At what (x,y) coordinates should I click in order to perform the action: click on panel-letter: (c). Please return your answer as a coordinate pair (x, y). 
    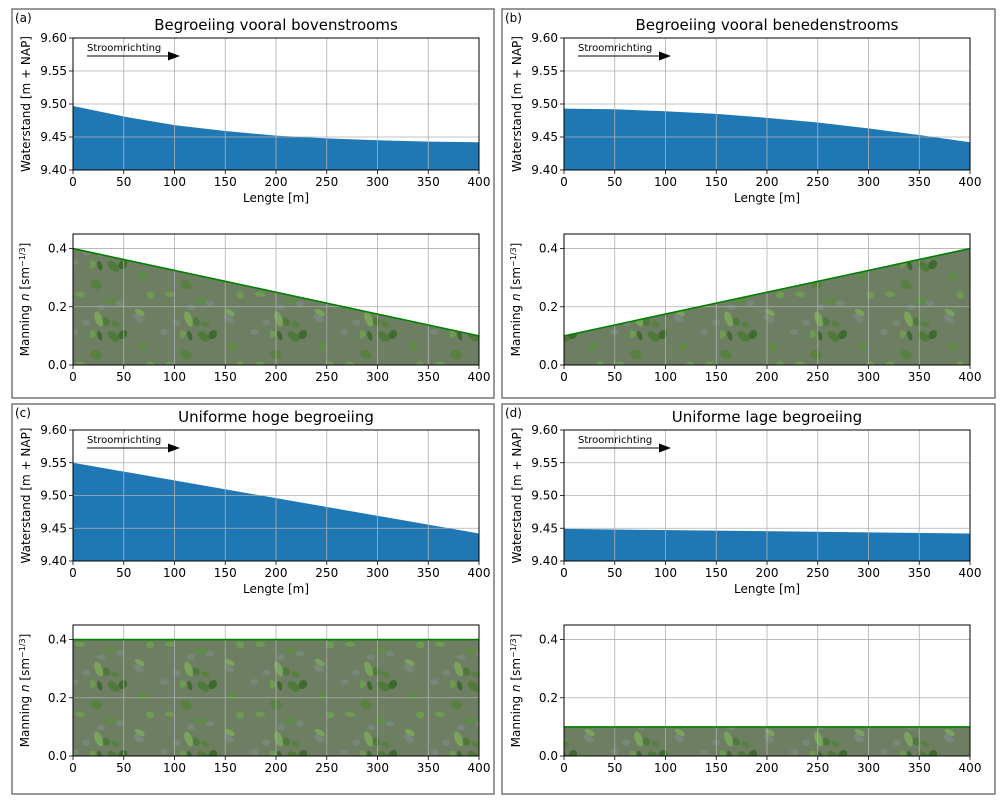
    Looking at the image, I should click on (23, 413).